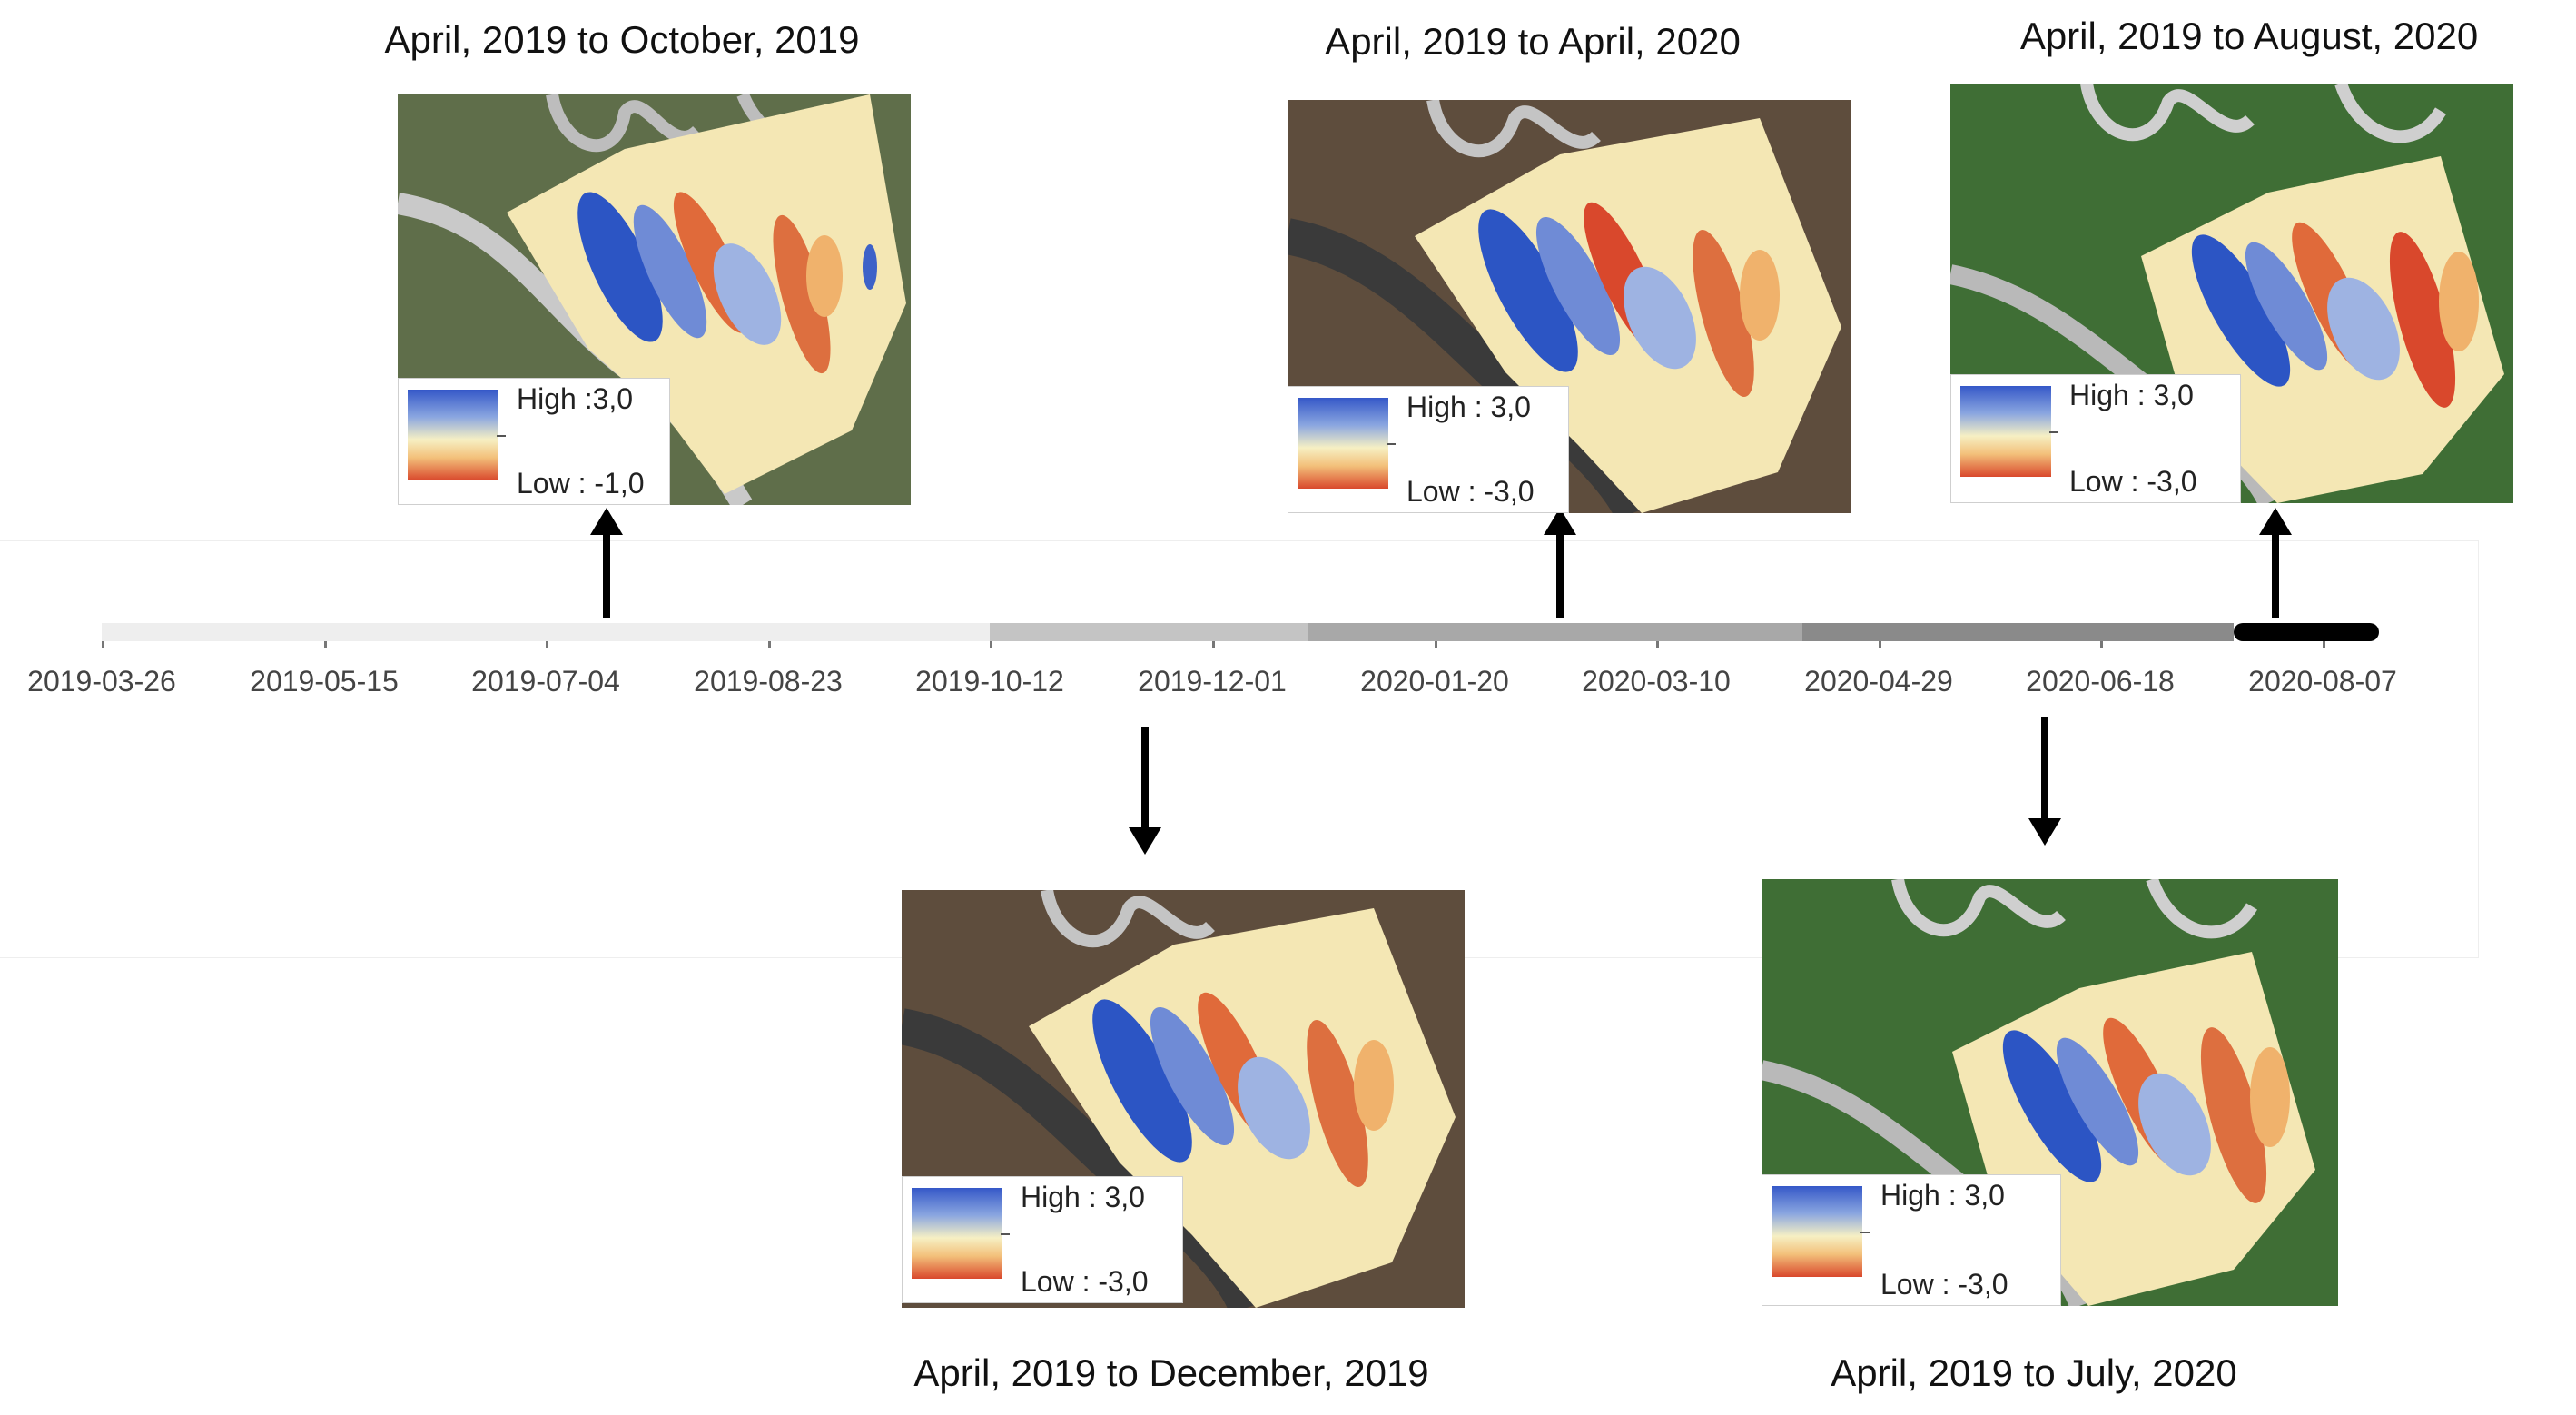  Describe the element at coordinates (768, 681) in the screenshot. I see `tick-label-4: 2019-08-23` at that location.